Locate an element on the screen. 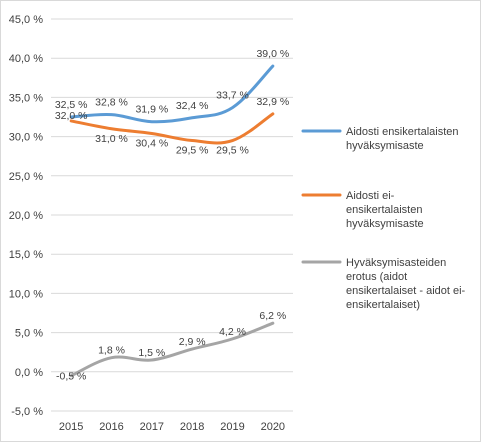 This screenshot has height=442, width=481. y-tick-label: 35,0 % is located at coordinates (26, 98).